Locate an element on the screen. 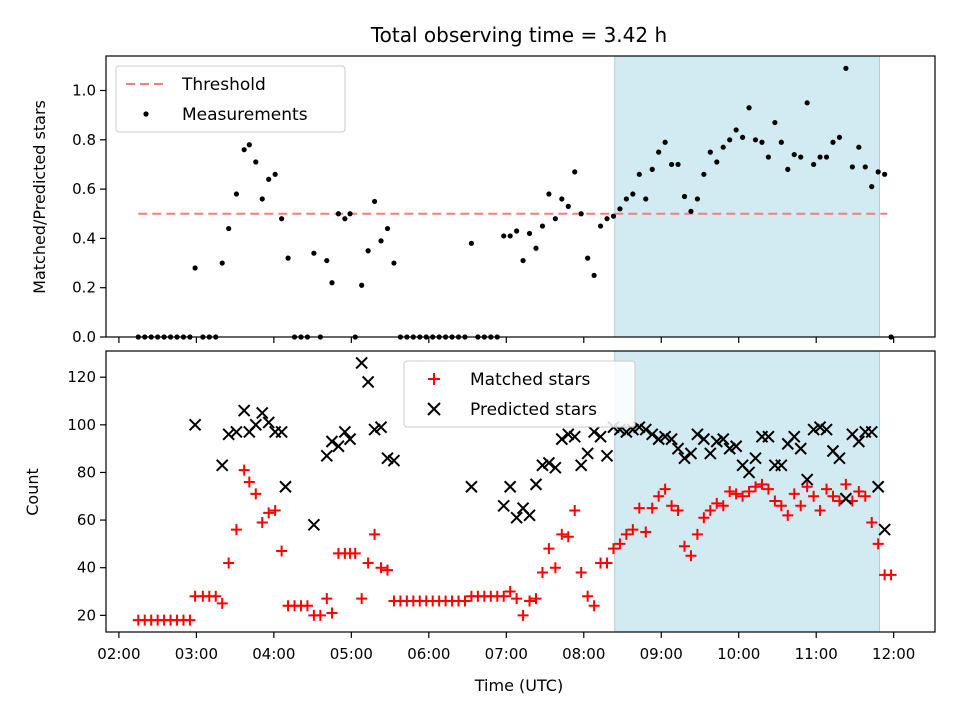 This screenshot has width=960, height=720. chart-title: Total observing time = 3.42 h is located at coordinates (518, 35).